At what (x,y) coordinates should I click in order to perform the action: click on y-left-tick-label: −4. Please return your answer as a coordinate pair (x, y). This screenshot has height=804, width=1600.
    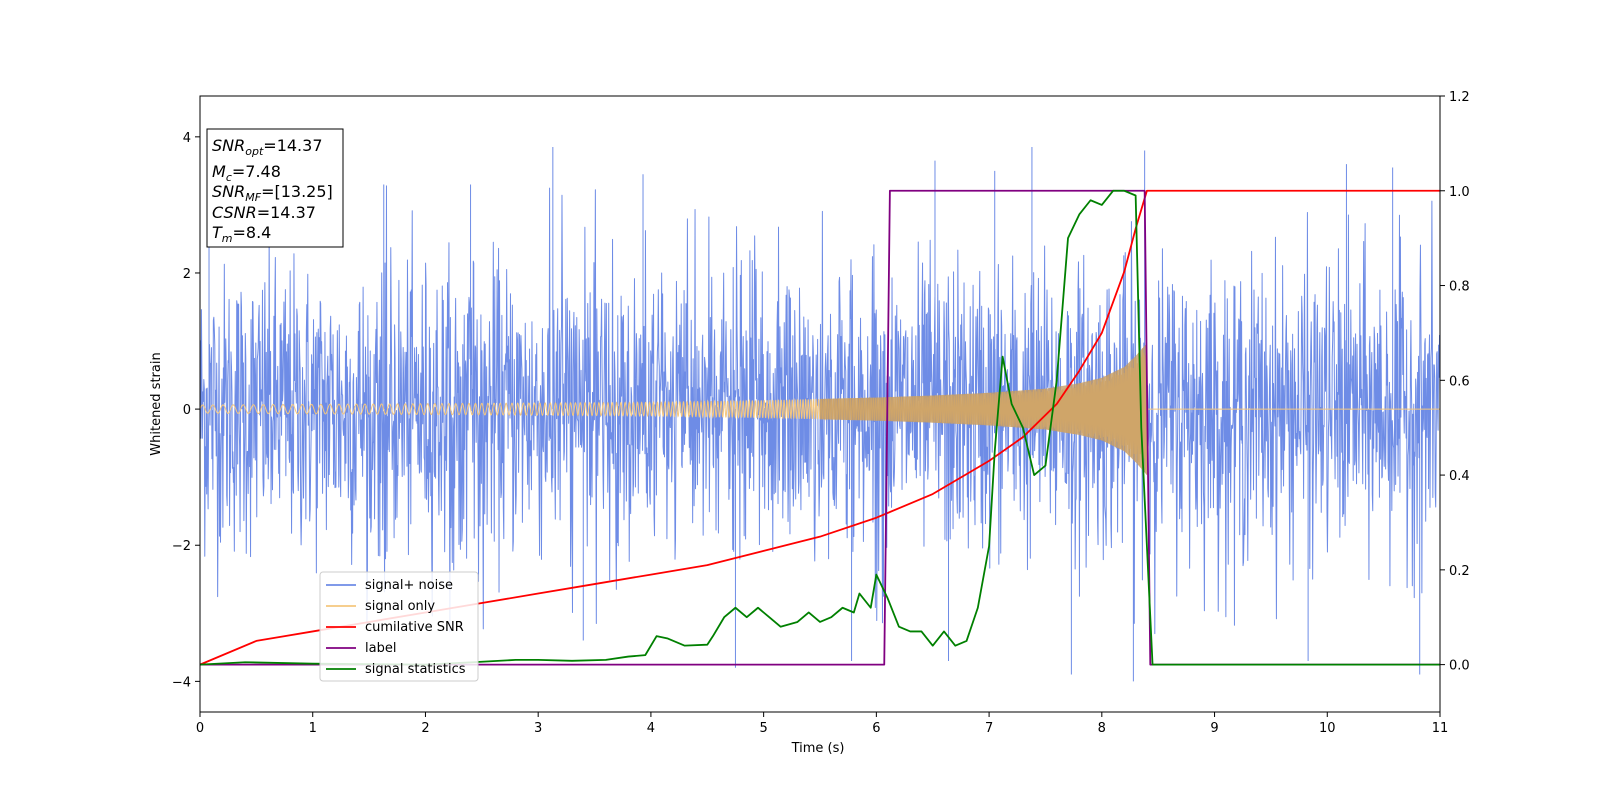
    Looking at the image, I should click on (181, 682).